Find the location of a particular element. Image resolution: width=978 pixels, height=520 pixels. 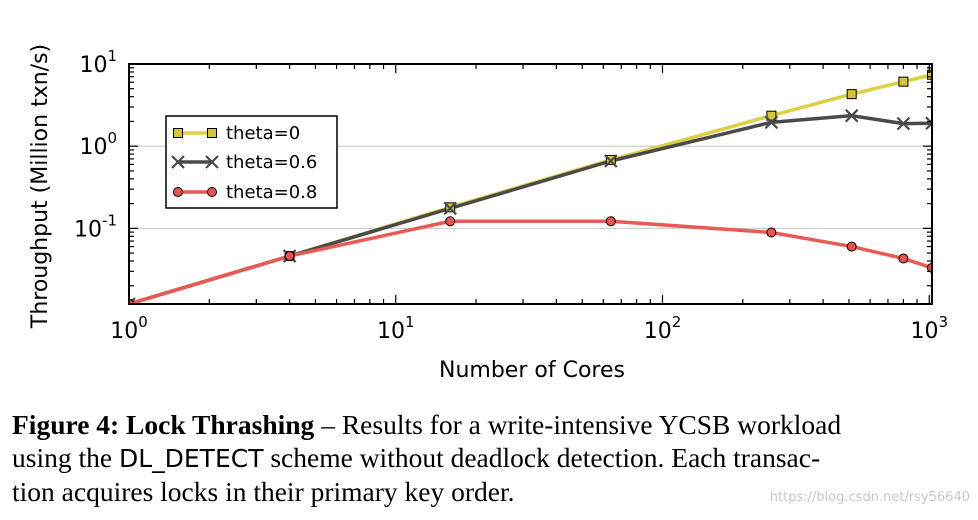

y-tick-label: 10⁻¹ is located at coordinates (95, 226).